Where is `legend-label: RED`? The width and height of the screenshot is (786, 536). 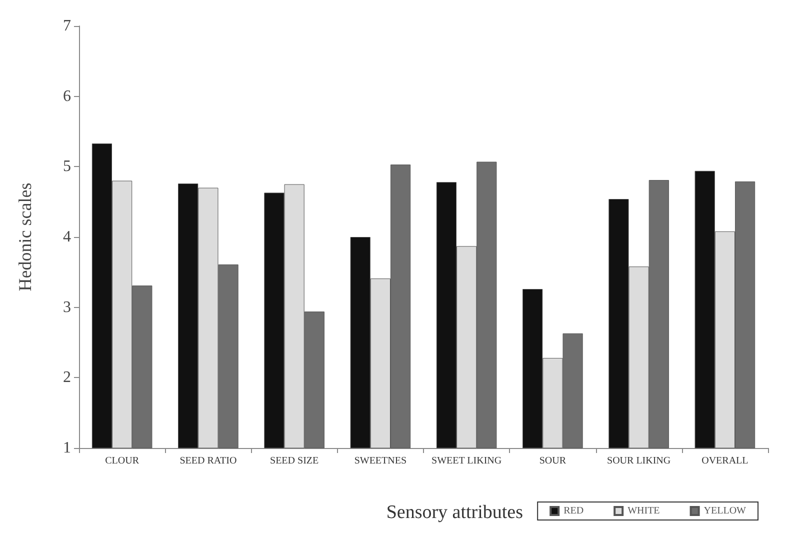 legend-label: RED is located at coordinates (574, 511).